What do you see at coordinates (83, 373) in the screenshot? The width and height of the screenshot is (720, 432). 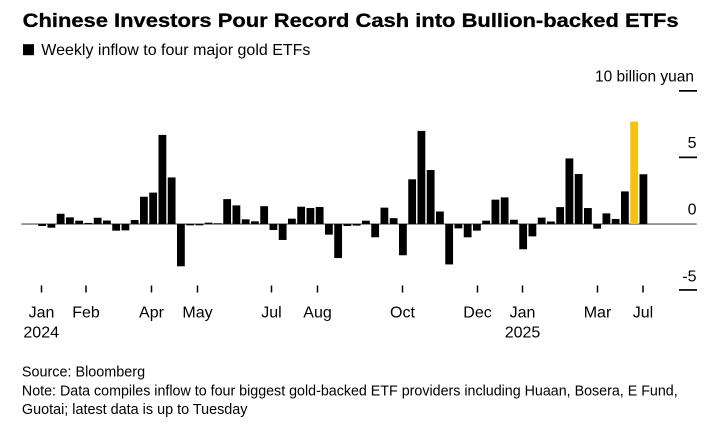 I see `svg-text: Source: Bloomberg` at bounding box center [83, 373].